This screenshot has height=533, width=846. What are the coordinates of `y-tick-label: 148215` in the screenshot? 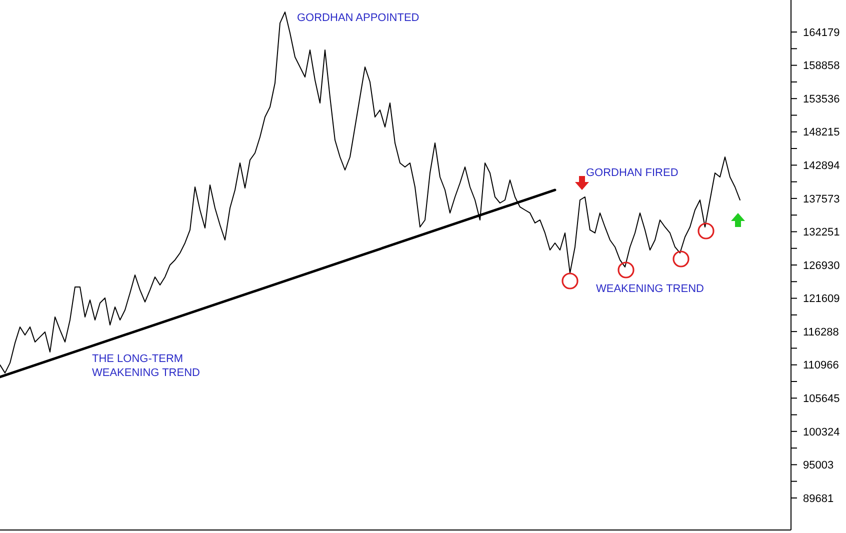 It's located at (821, 132).